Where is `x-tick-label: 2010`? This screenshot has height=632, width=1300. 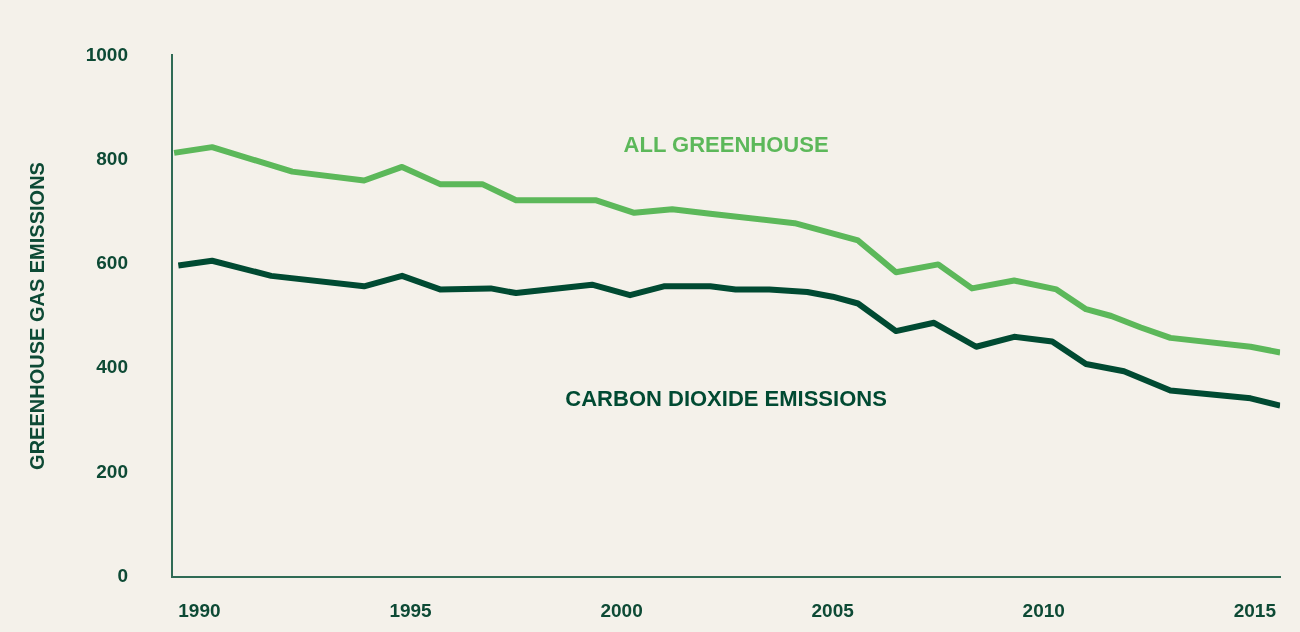 x-tick-label: 2010 is located at coordinates (1043, 611).